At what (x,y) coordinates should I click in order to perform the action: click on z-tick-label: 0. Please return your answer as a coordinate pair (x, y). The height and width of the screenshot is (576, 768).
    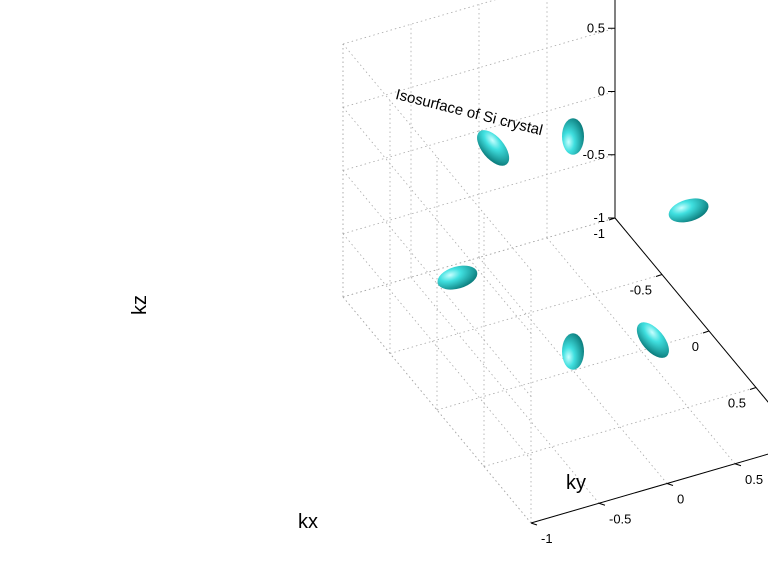
    Looking at the image, I should click on (601, 91).